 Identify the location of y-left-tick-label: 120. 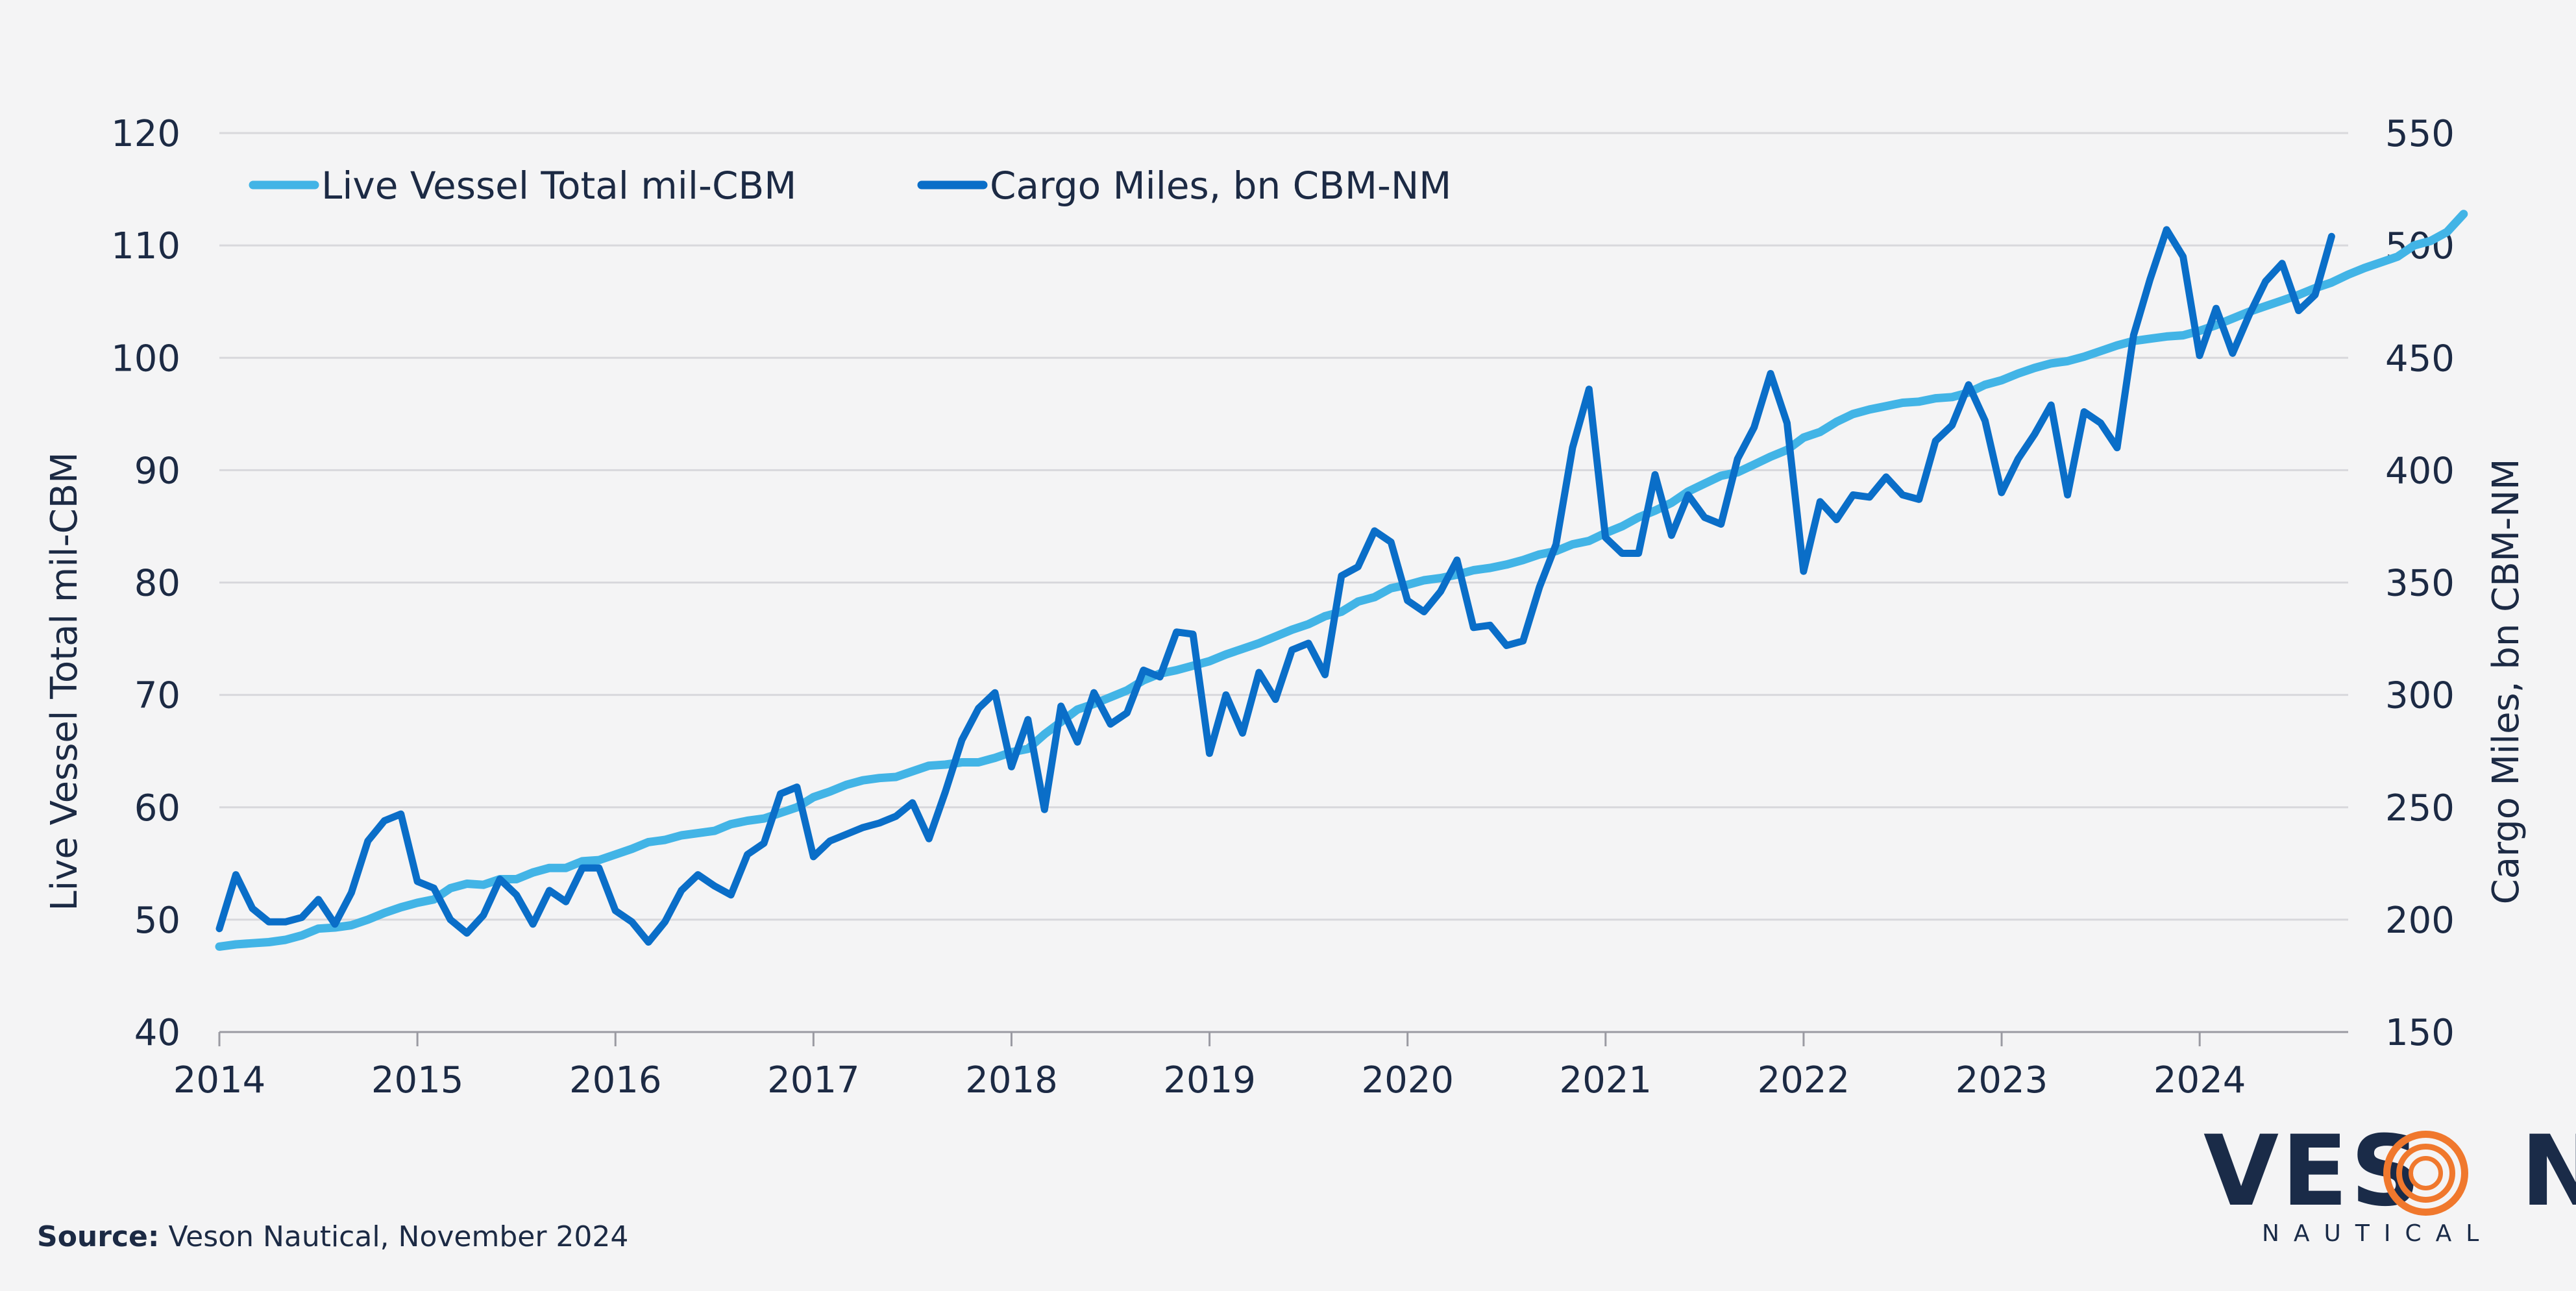
(145, 134).